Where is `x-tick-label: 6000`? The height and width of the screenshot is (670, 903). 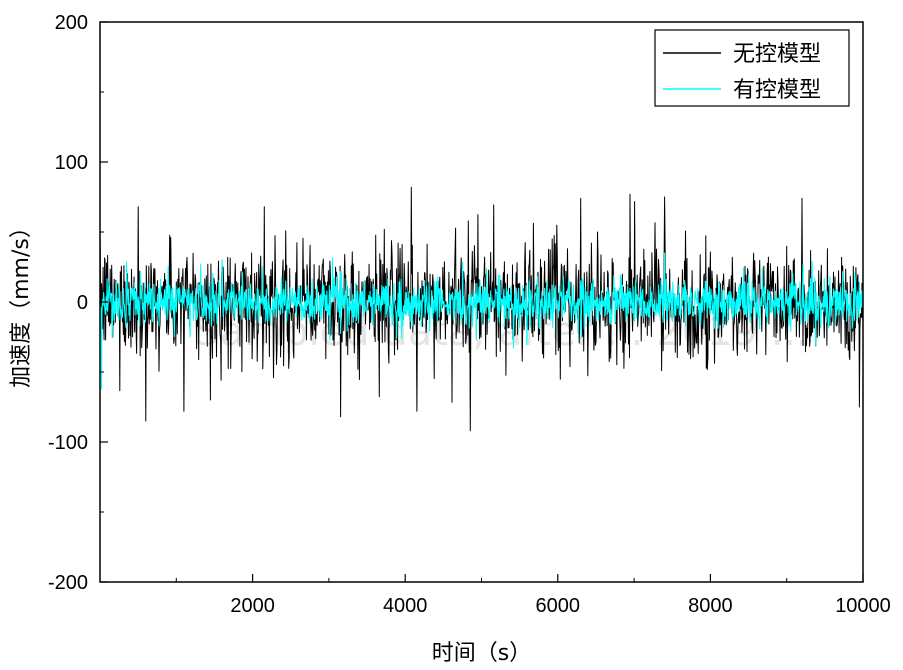 x-tick-label: 6000 is located at coordinates (558, 606).